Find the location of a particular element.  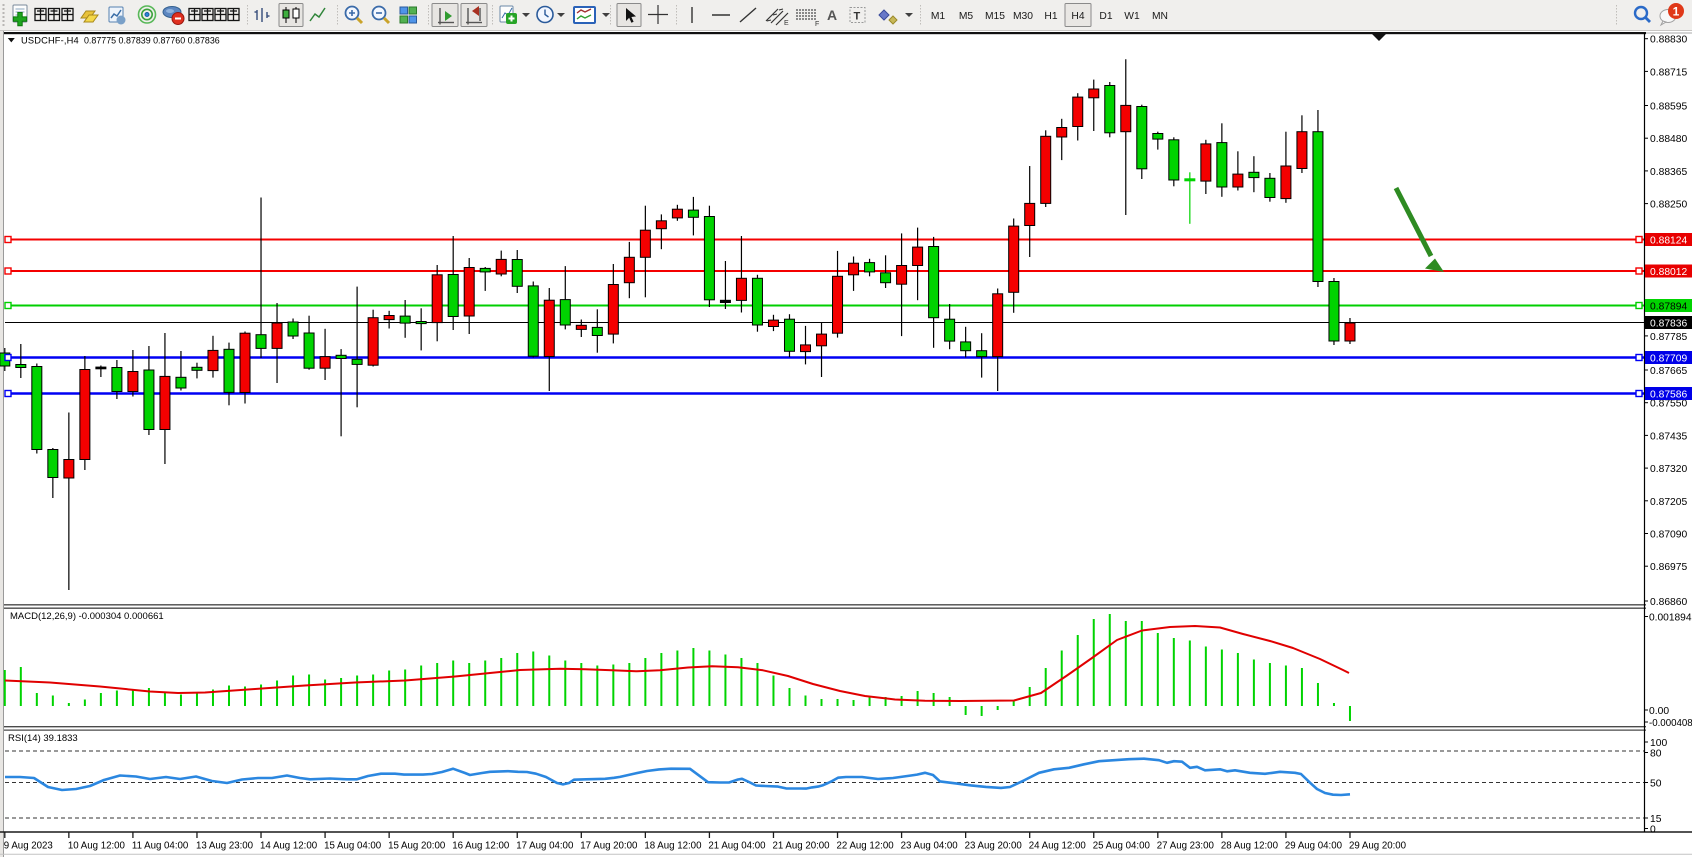

svg-text: -0.000408 is located at coordinates (1670, 723).